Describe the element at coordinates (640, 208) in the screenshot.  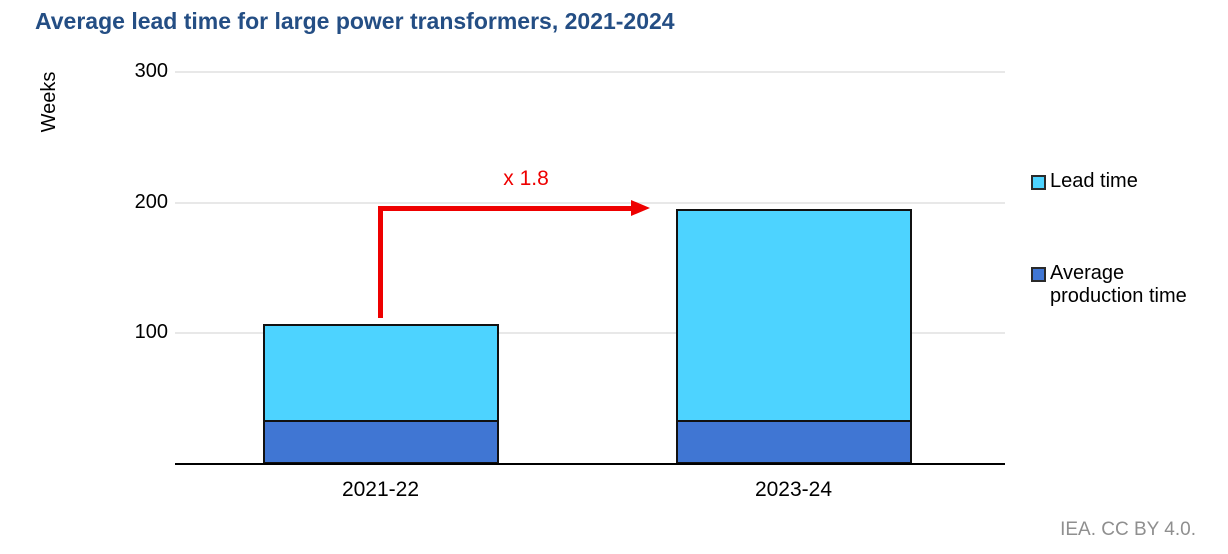
I see `growth-arrow-head-icon` at that location.